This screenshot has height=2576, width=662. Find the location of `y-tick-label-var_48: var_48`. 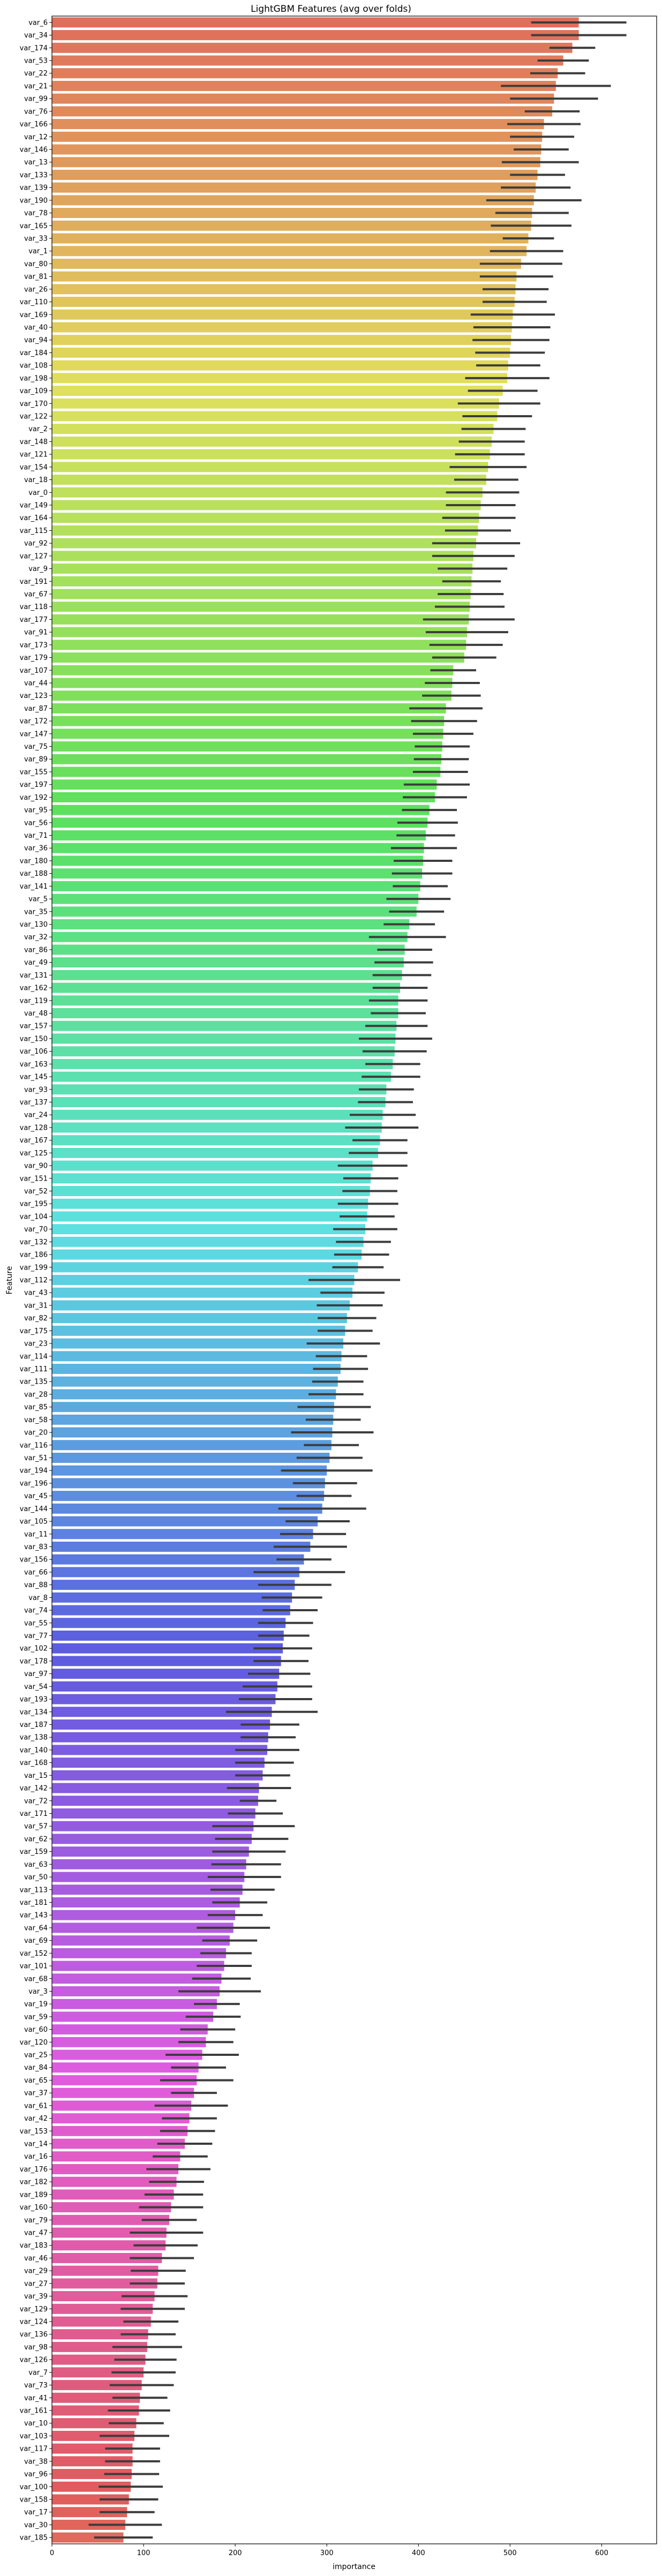

y-tick-label-var_48: var_48 is located at coordinates (36, 1014).